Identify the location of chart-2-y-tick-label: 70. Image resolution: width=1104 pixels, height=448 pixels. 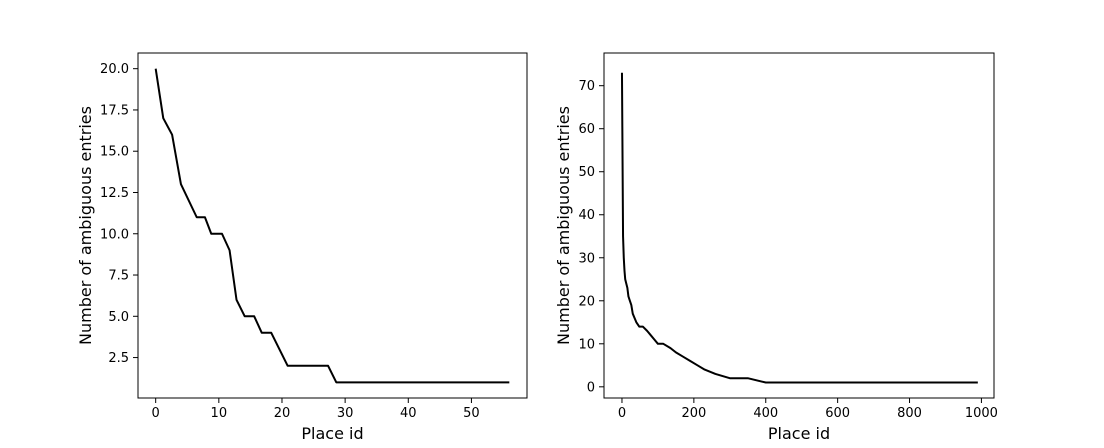
(586, 86).